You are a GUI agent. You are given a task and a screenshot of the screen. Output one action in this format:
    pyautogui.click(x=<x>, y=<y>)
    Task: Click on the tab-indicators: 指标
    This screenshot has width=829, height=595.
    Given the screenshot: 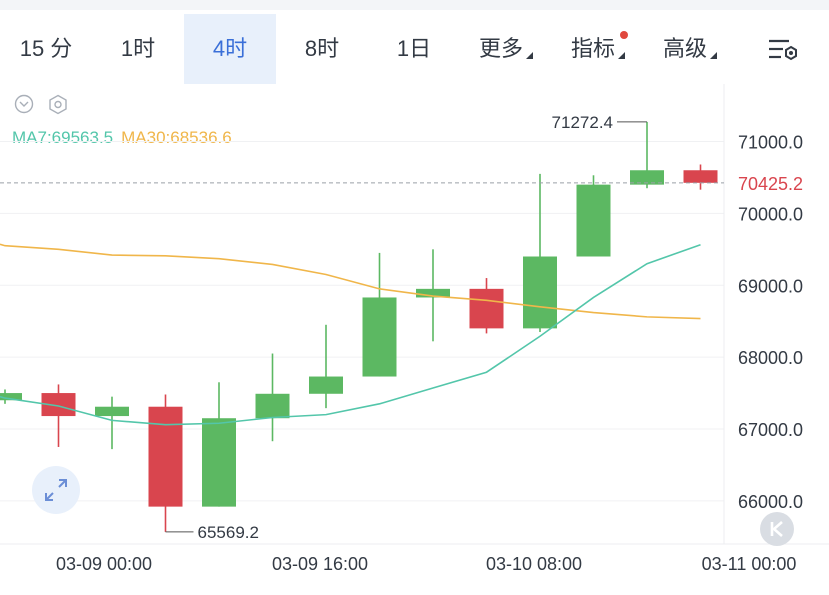 What is the action you would take?
    pyautogui.click(x=598, y=49)
    